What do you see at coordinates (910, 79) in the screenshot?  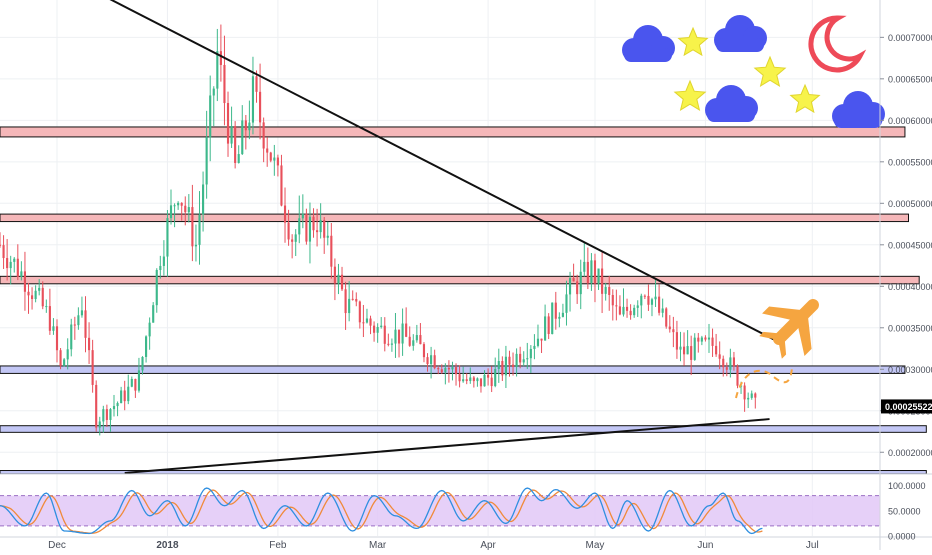 I see `price-tick-label: 0.00065000` at bounding box center [910, 79].